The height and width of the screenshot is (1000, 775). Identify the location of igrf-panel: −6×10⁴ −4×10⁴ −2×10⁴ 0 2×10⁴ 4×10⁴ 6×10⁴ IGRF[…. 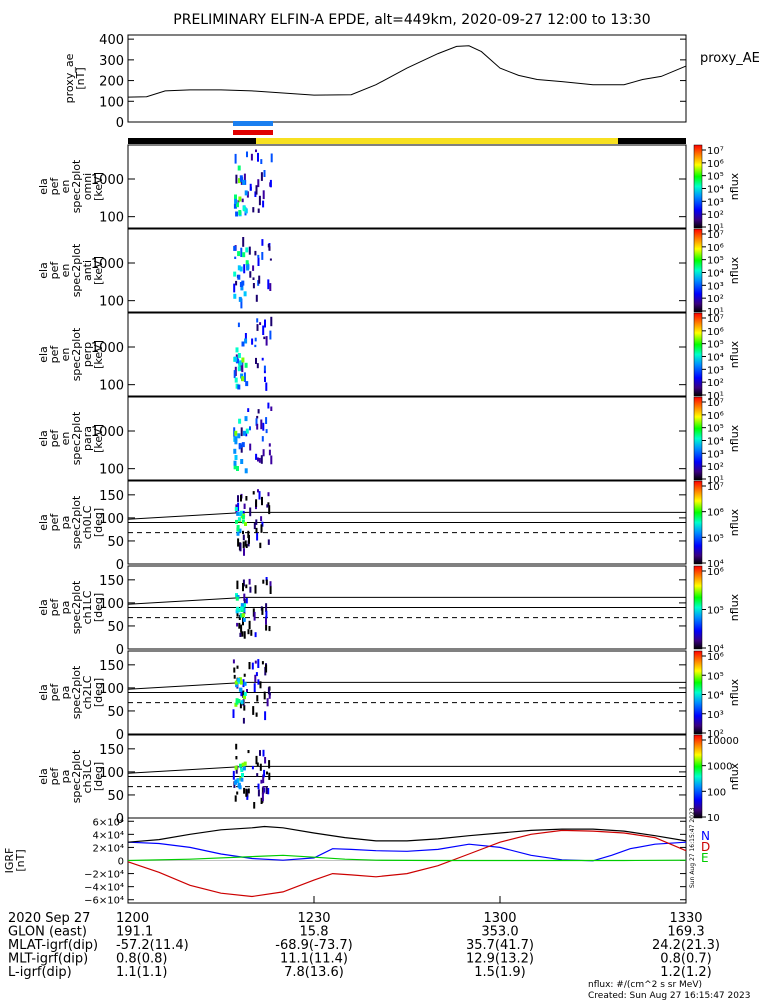
(356, 857).